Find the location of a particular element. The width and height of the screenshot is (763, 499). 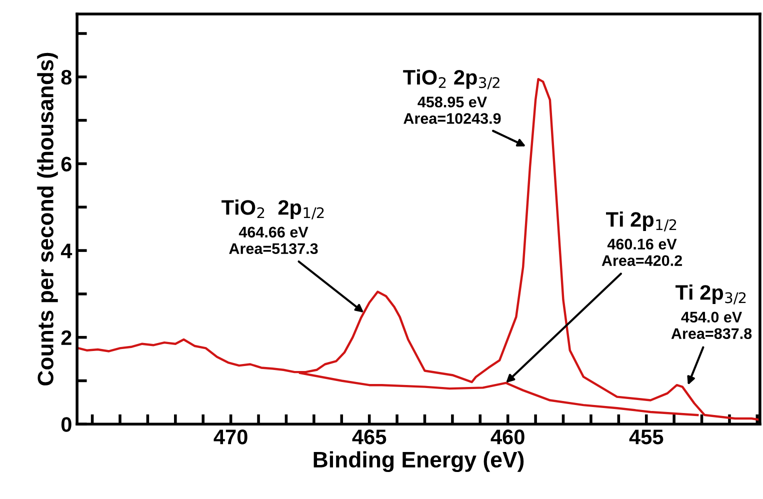

x-tick-label: 455 is located at coordinates (646, 437).